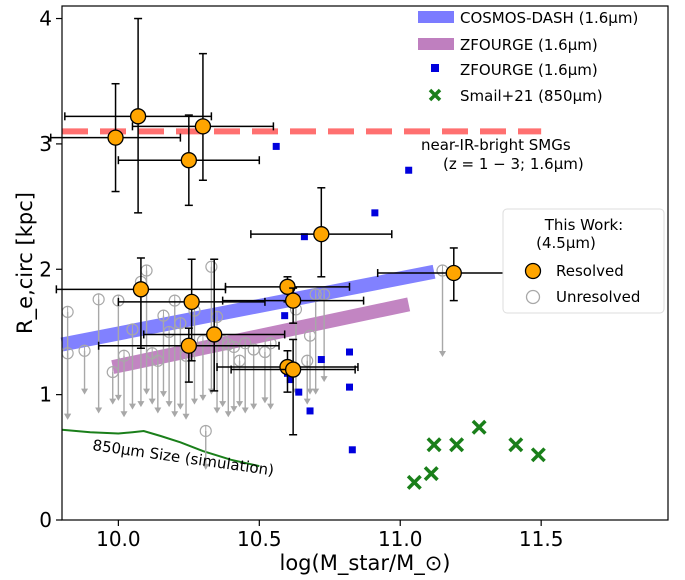 The width and height of the screenshot is (685, 580). Describe the element at coordinates (435, 68) in the screenshot. I see `legend-swatch-zfourge-square` at that location.